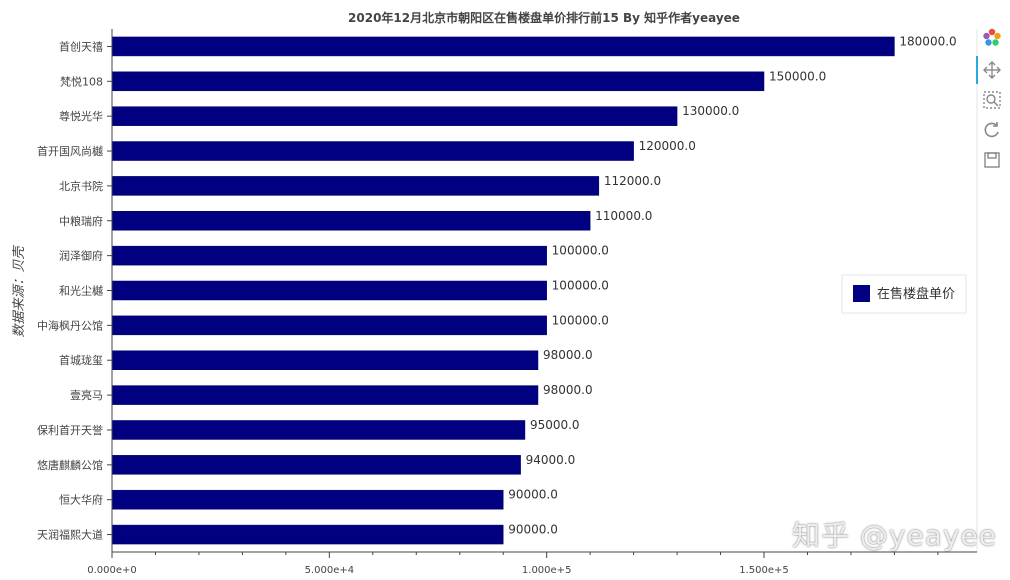  What do you see at coordinates (81, 186) in the screenshot?
I see `y-tick-label: 北京书院` at bounding box center [81, 186].